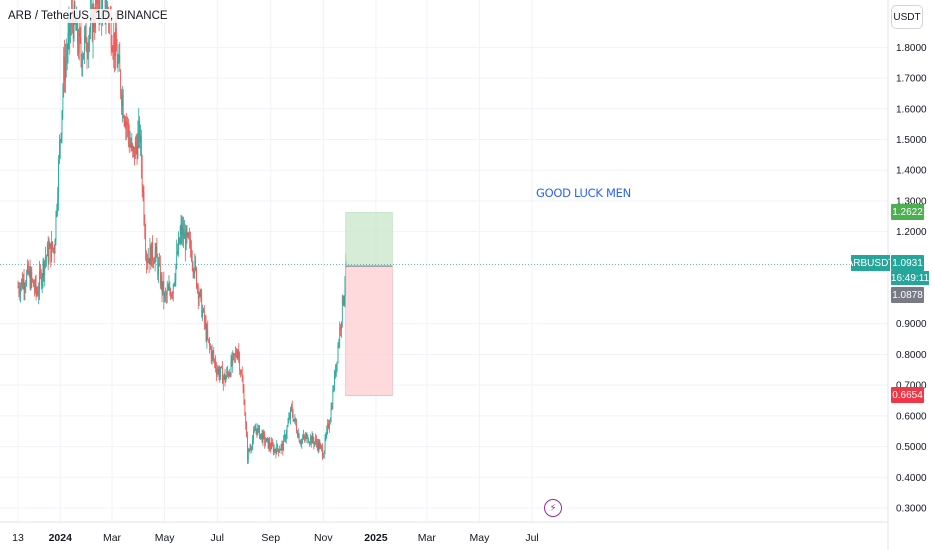 The height and width of the screenshot is (550, 932). I want to click on symbol-price-tag: ARBUSDT, so click(870, 263).